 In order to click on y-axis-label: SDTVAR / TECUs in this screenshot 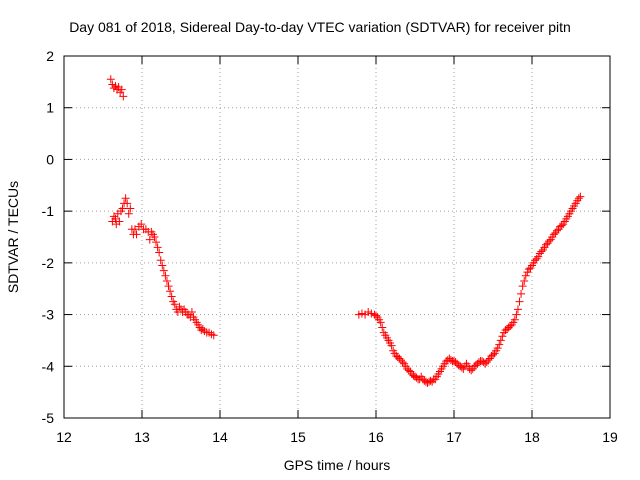, I will do `click(13, 237)`.